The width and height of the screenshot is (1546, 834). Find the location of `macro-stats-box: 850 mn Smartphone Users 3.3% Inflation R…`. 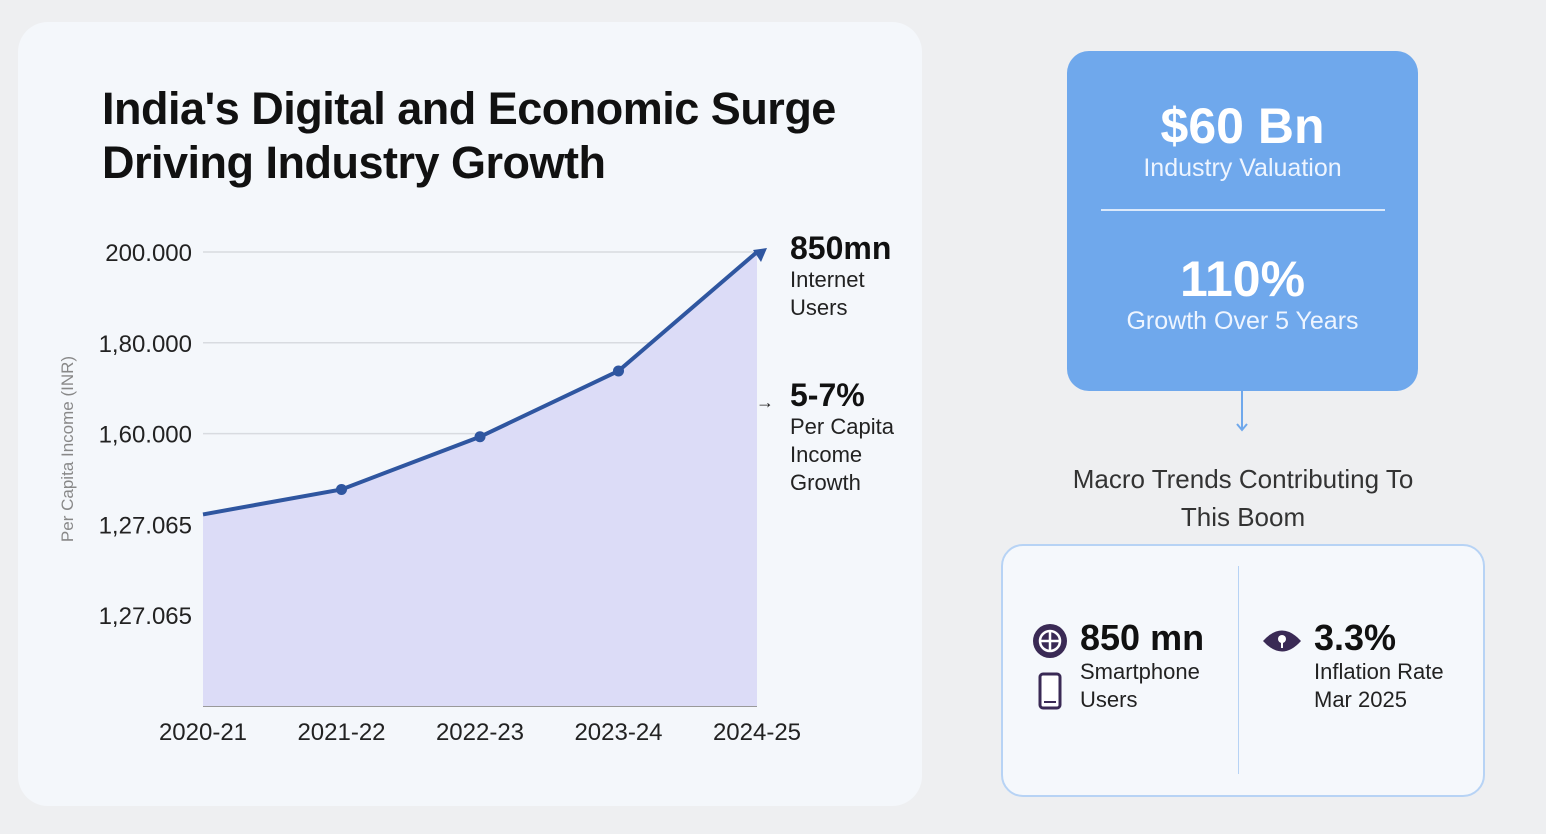

macro-stats-box: 850 mn Smartphone Users 3.3% Inflation R… is located at coordinates (1243, 670).